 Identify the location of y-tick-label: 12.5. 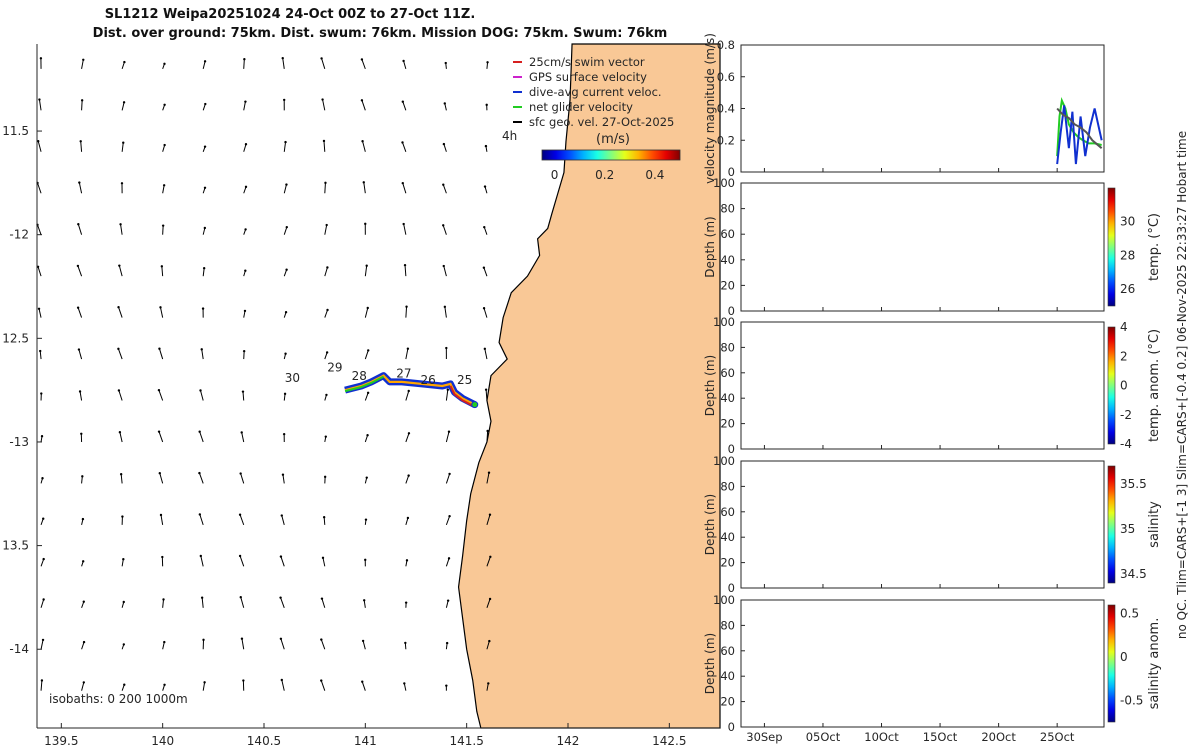
(15, 338).